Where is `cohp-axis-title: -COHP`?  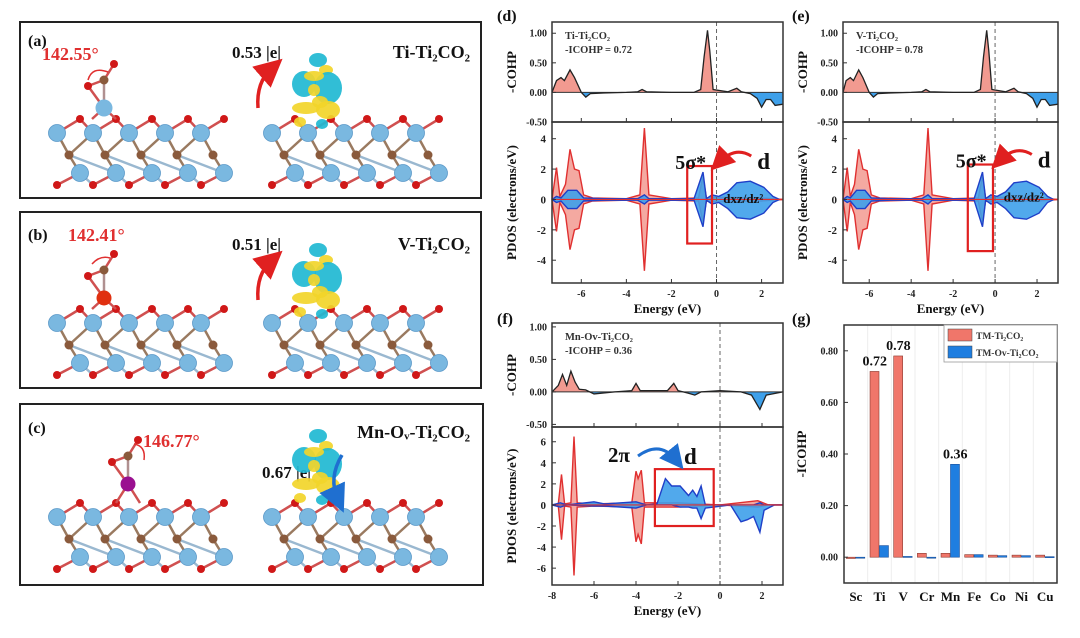
cohp-axis-title: -COHP is located at coordinates (511, 72).